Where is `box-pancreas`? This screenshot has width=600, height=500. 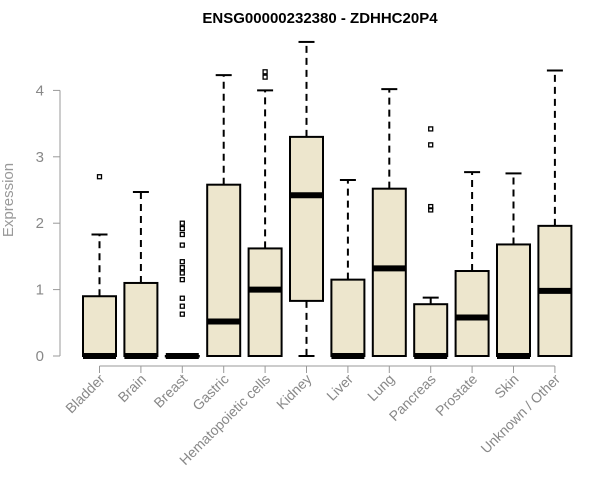
box-pancreas is located at coordinates (431, 242).